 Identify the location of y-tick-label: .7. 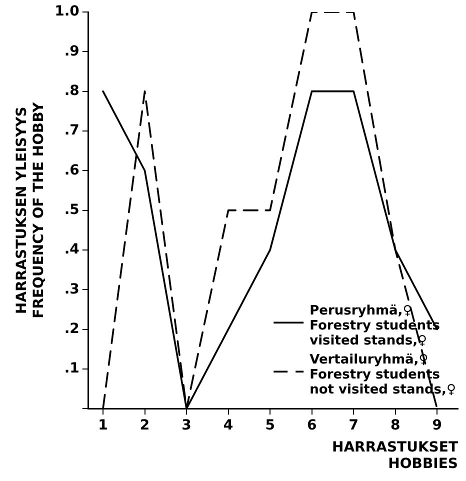
(72, 130).